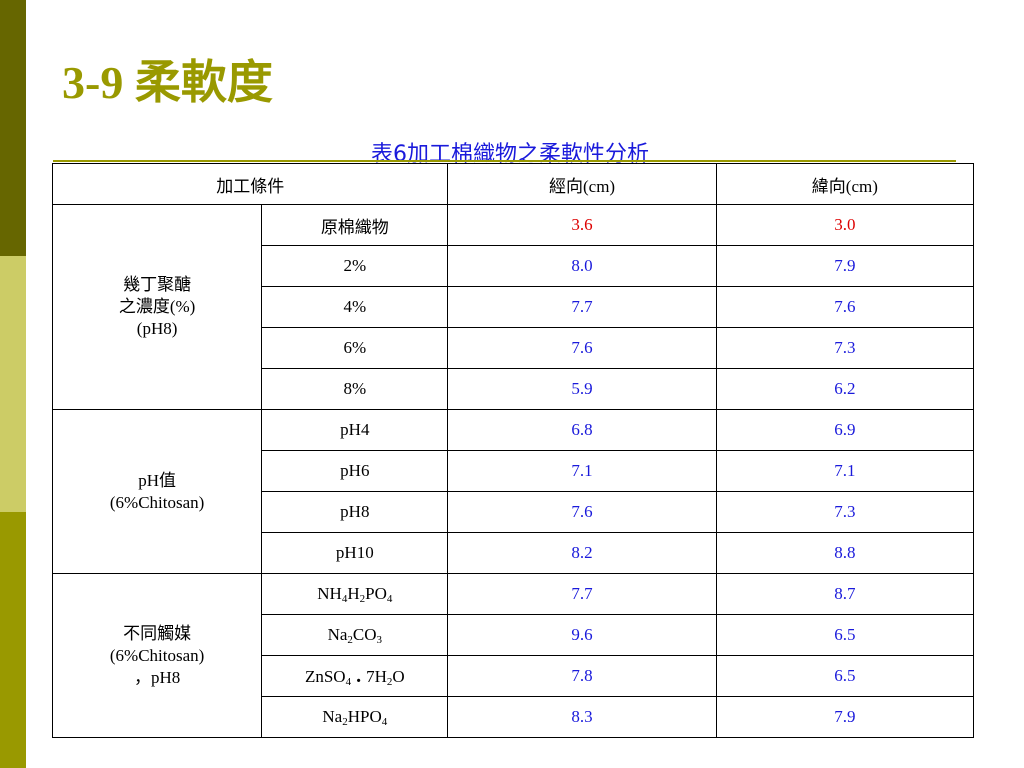  What do you see at coordinates (398, 676) in the screenshot?
I see `formula-text: O` at bounding box center [398, 676].